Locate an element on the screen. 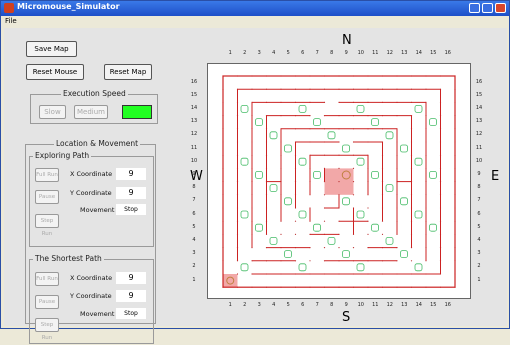 The height and width of the screenshot is (345, 510). column-label-top: 15 is located at coordinates (433, 53).